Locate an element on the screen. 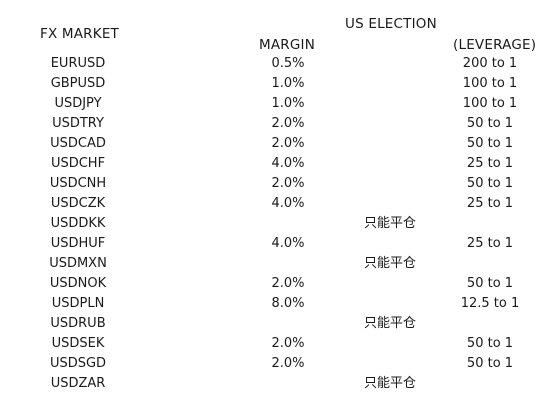 The image size is (558, 401). table-row: USDJPY 1.0% 100 to 1 is located at coordinates (279, 104).